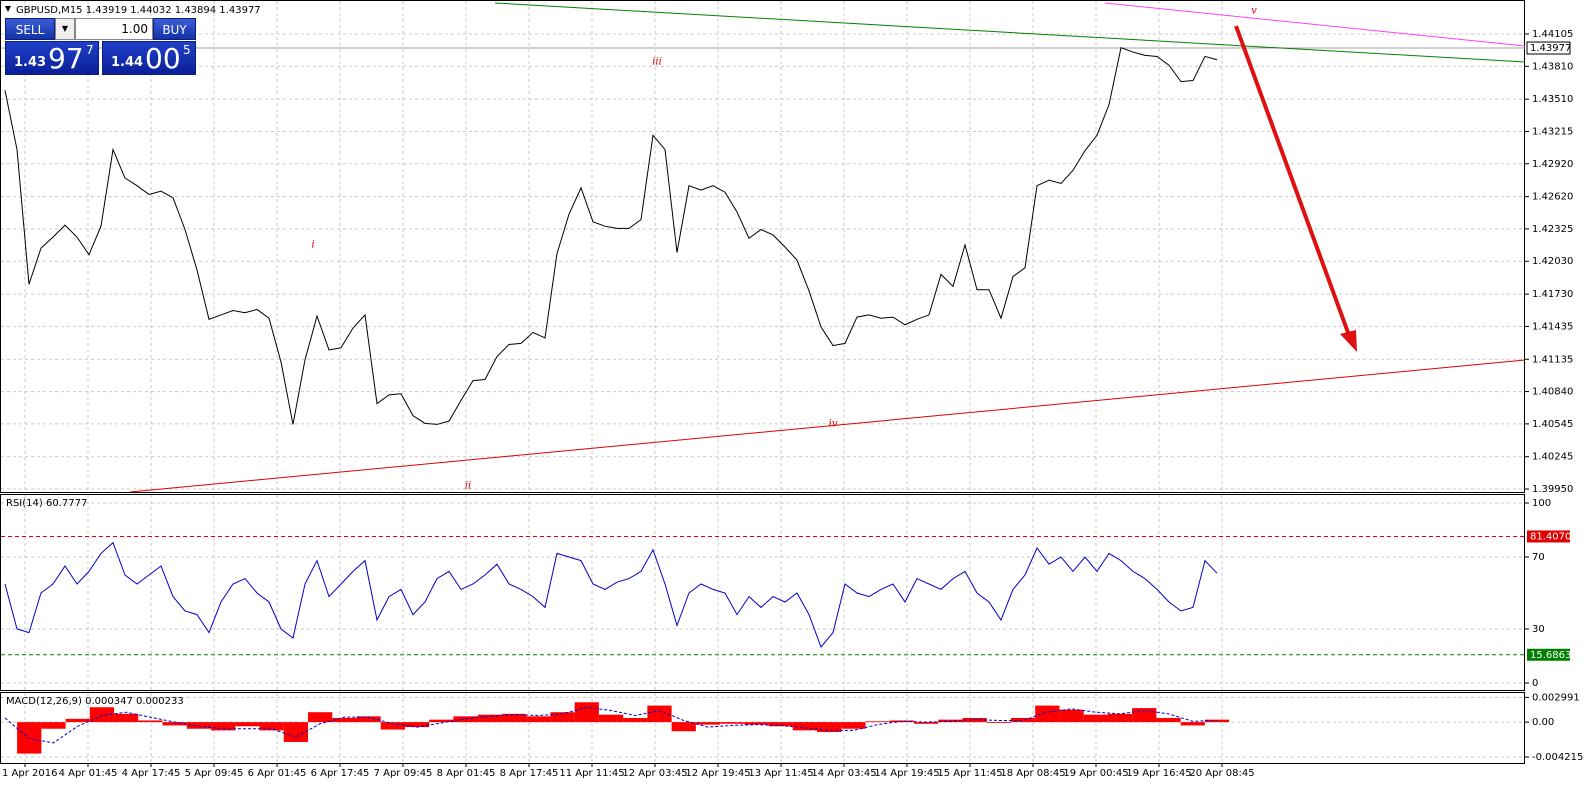  I want to click on y-tick-label: 1.40245, so click(1552, 457).